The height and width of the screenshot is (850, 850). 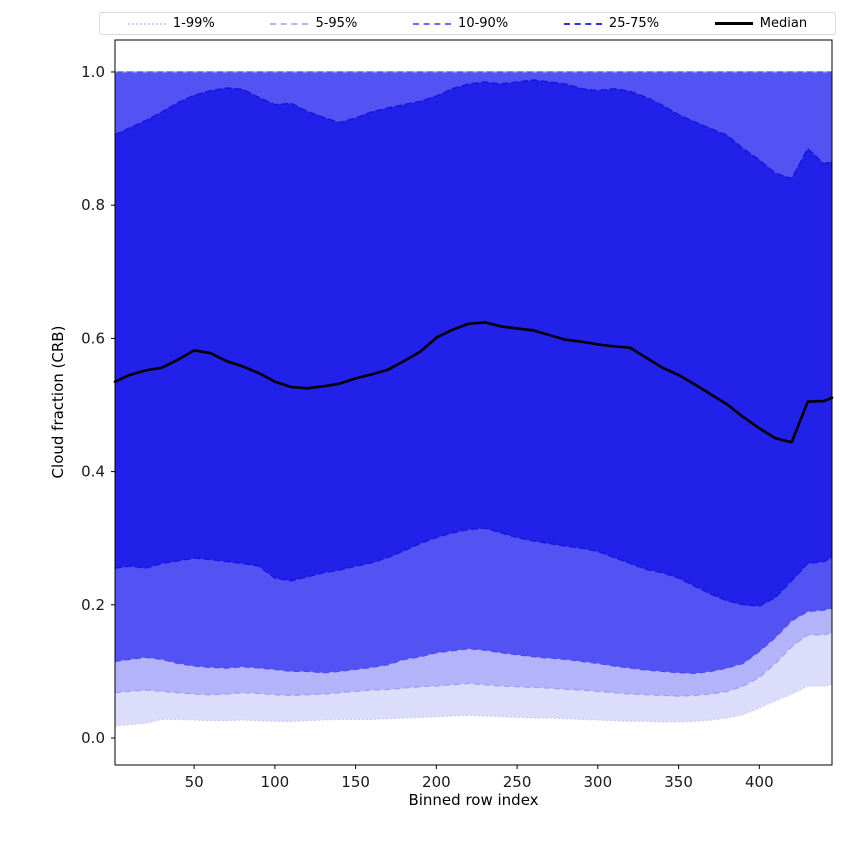 What do you see at coordinates (93, 472) in the screenshot?
I see `y-tick-label: 0.4` at bounding box center [93, 472].